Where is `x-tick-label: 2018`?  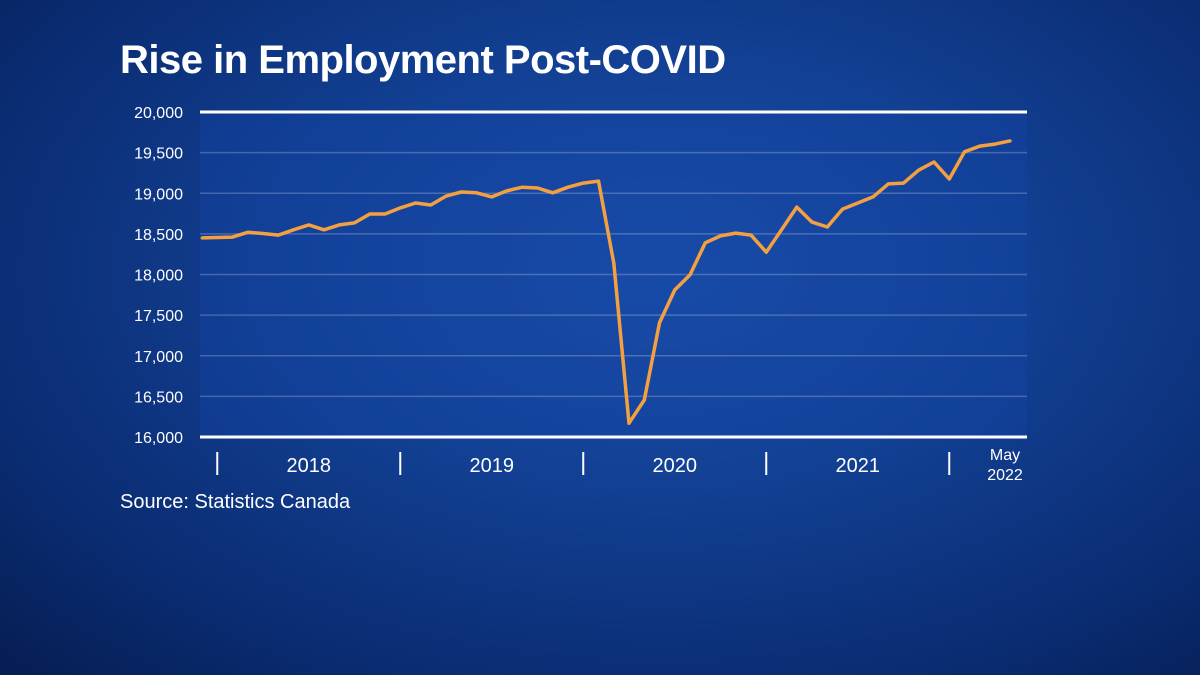
x-tick-label: 2018 is located at coordinates (309, 466).